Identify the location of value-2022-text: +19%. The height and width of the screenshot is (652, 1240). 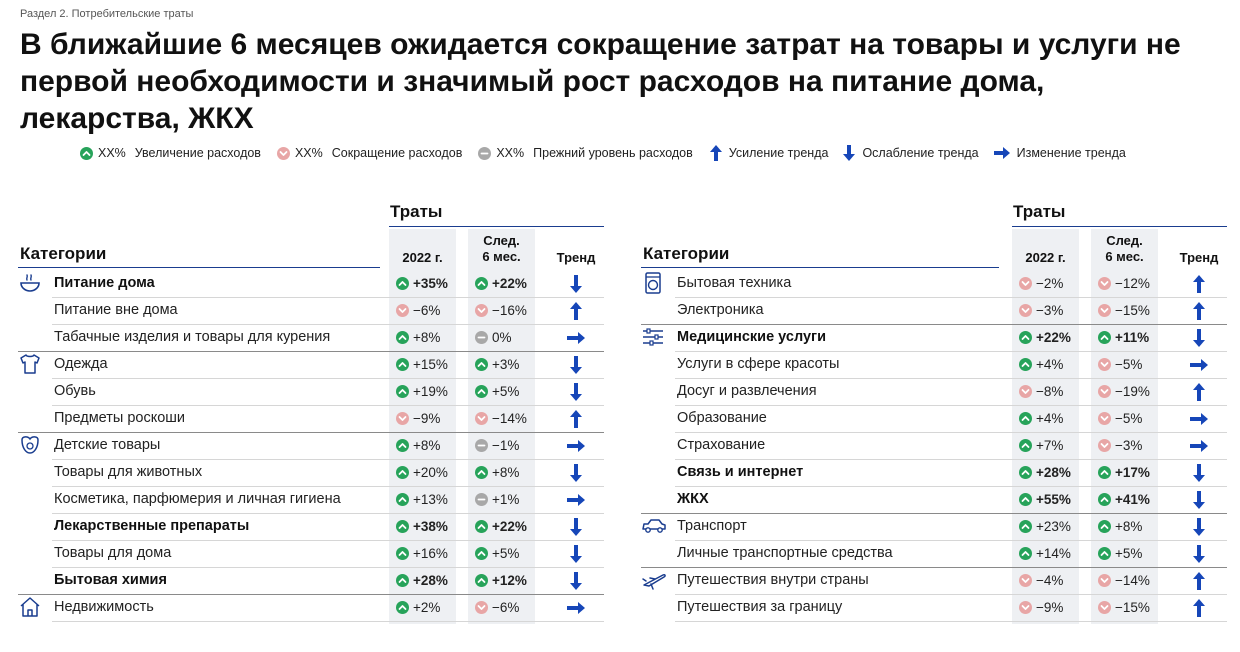
(430, 391).